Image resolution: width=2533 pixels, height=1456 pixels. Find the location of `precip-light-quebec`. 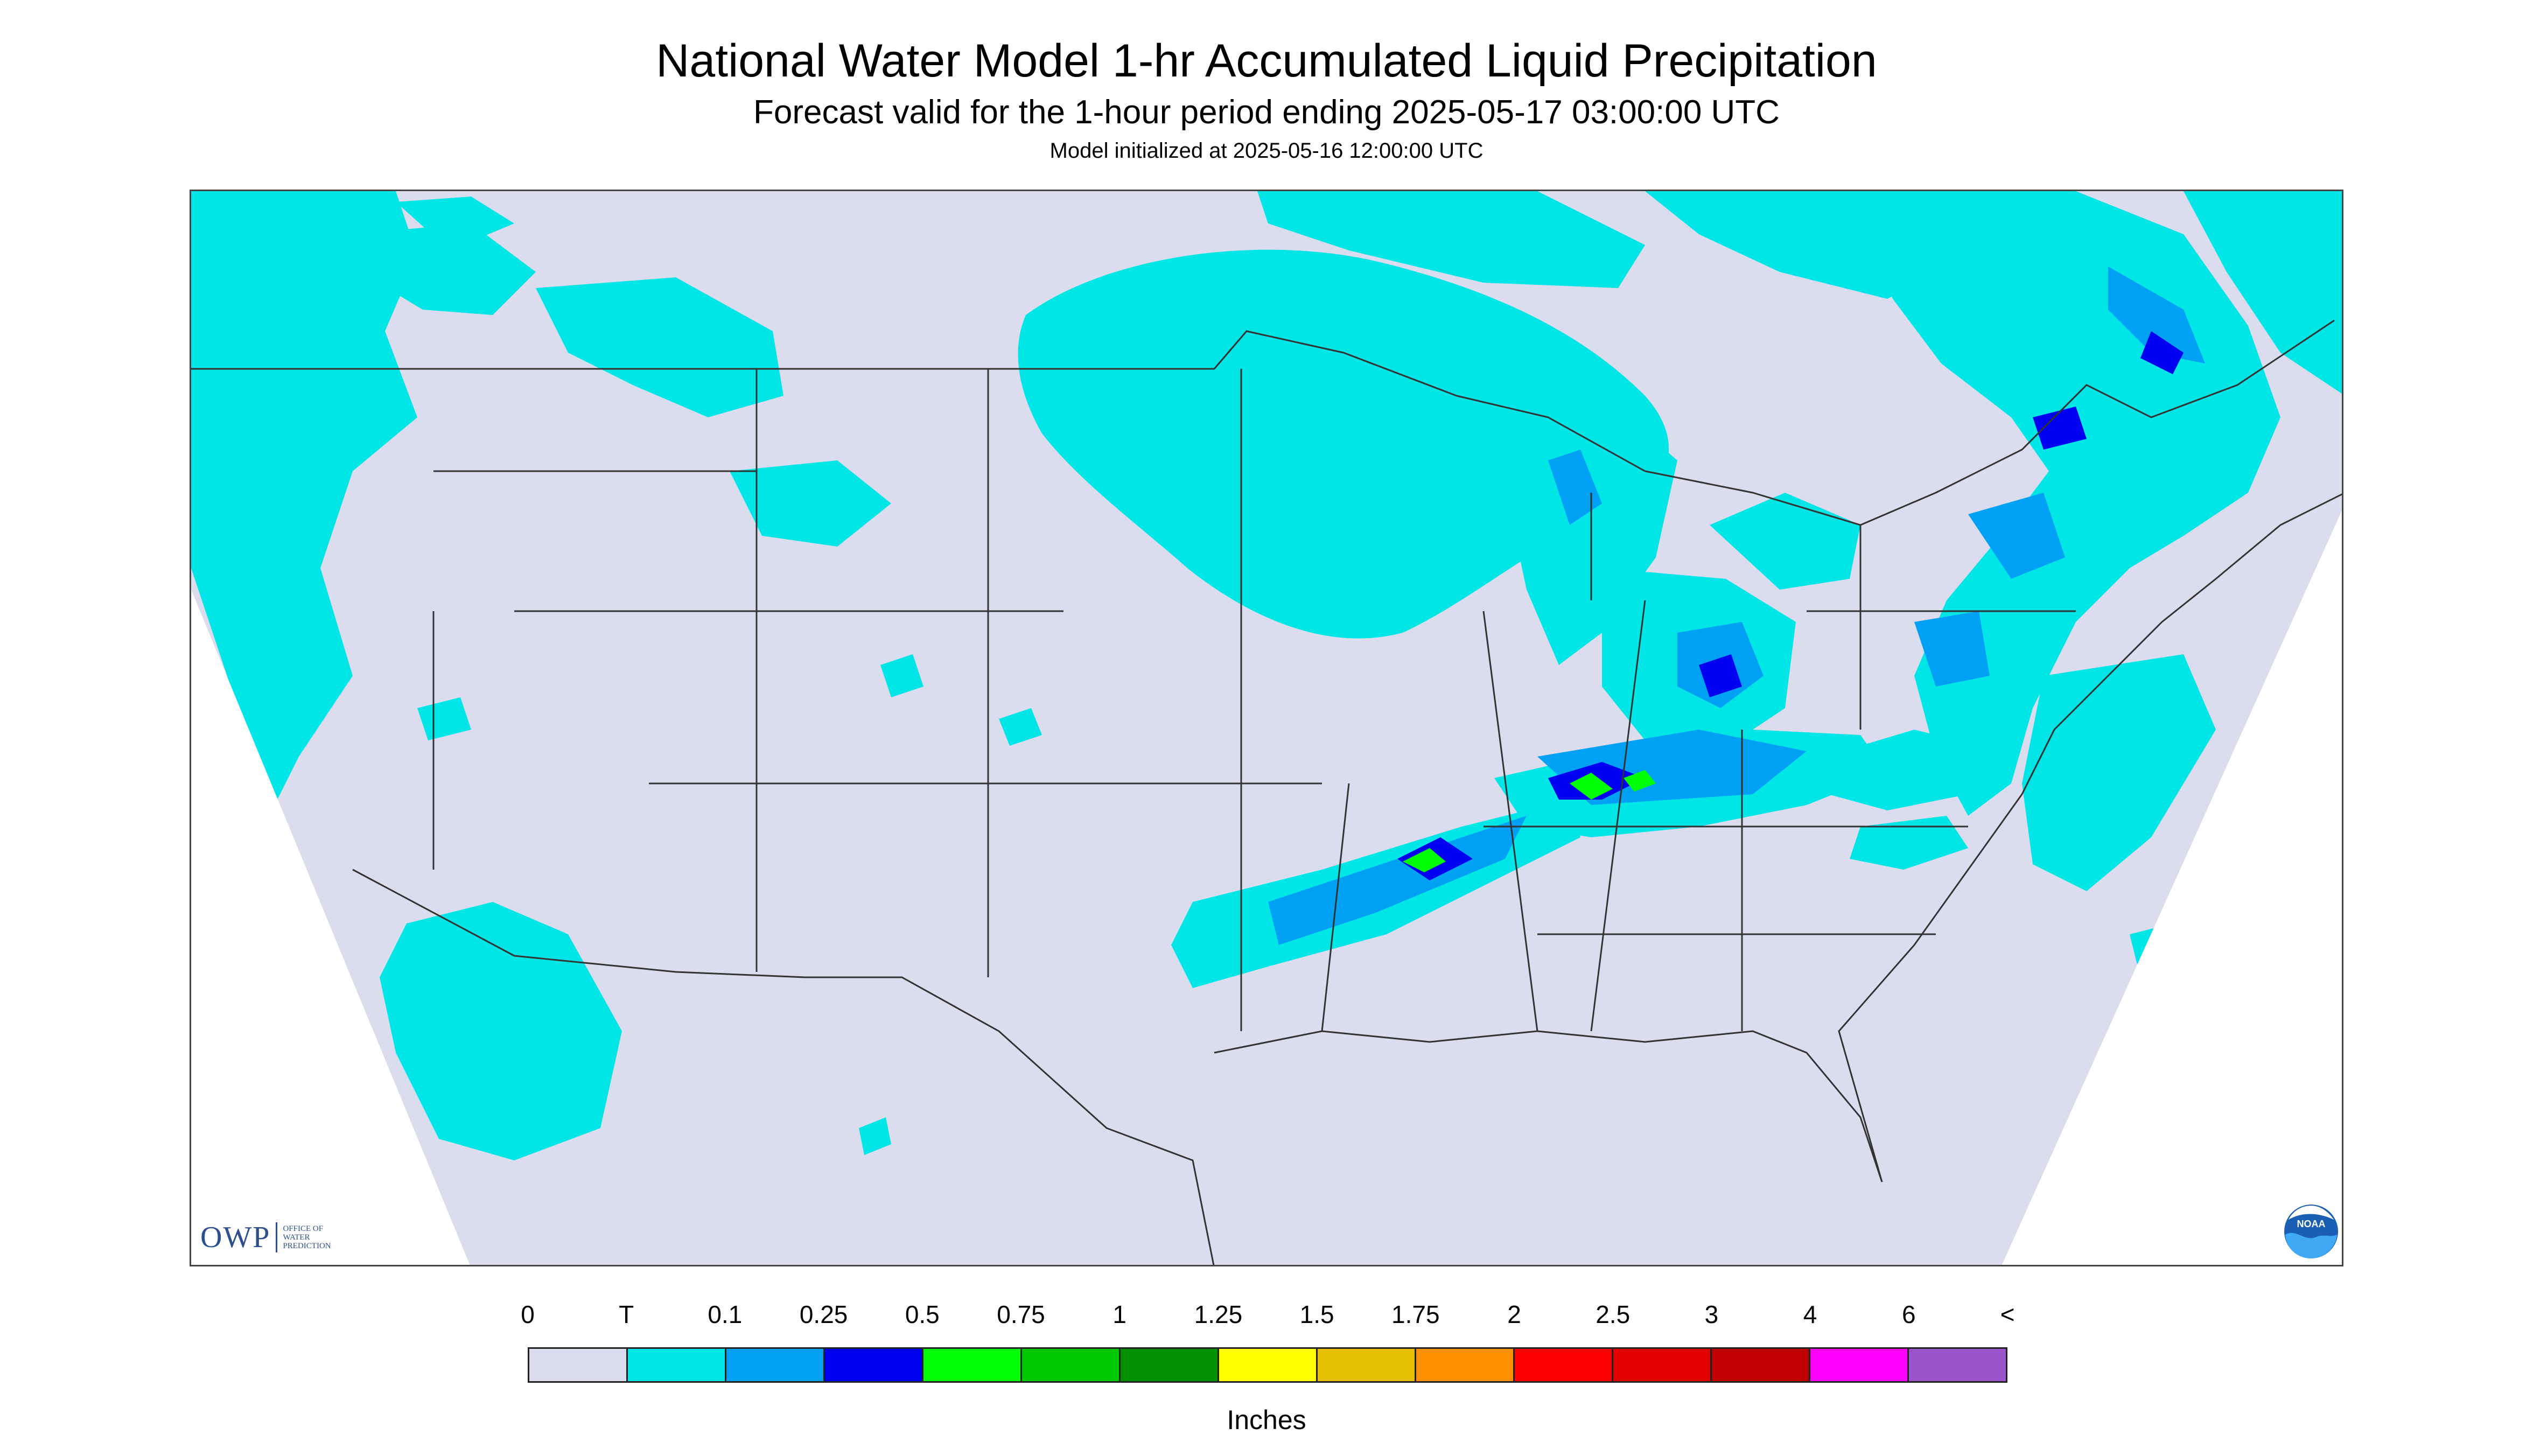

precip-light-quebec is located at coordinates (2156, 315).